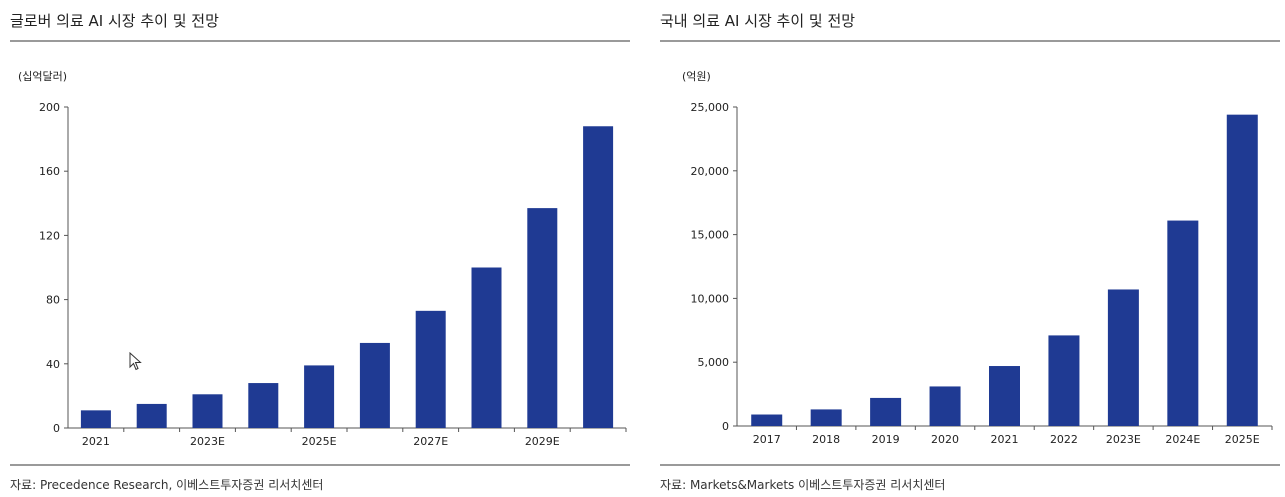 The height and width of the screenshot is (497, 1285). I want to click on source-note: 자료: Precedence Research, 이베스트투자증권 리서치센터, so click(167, 485).